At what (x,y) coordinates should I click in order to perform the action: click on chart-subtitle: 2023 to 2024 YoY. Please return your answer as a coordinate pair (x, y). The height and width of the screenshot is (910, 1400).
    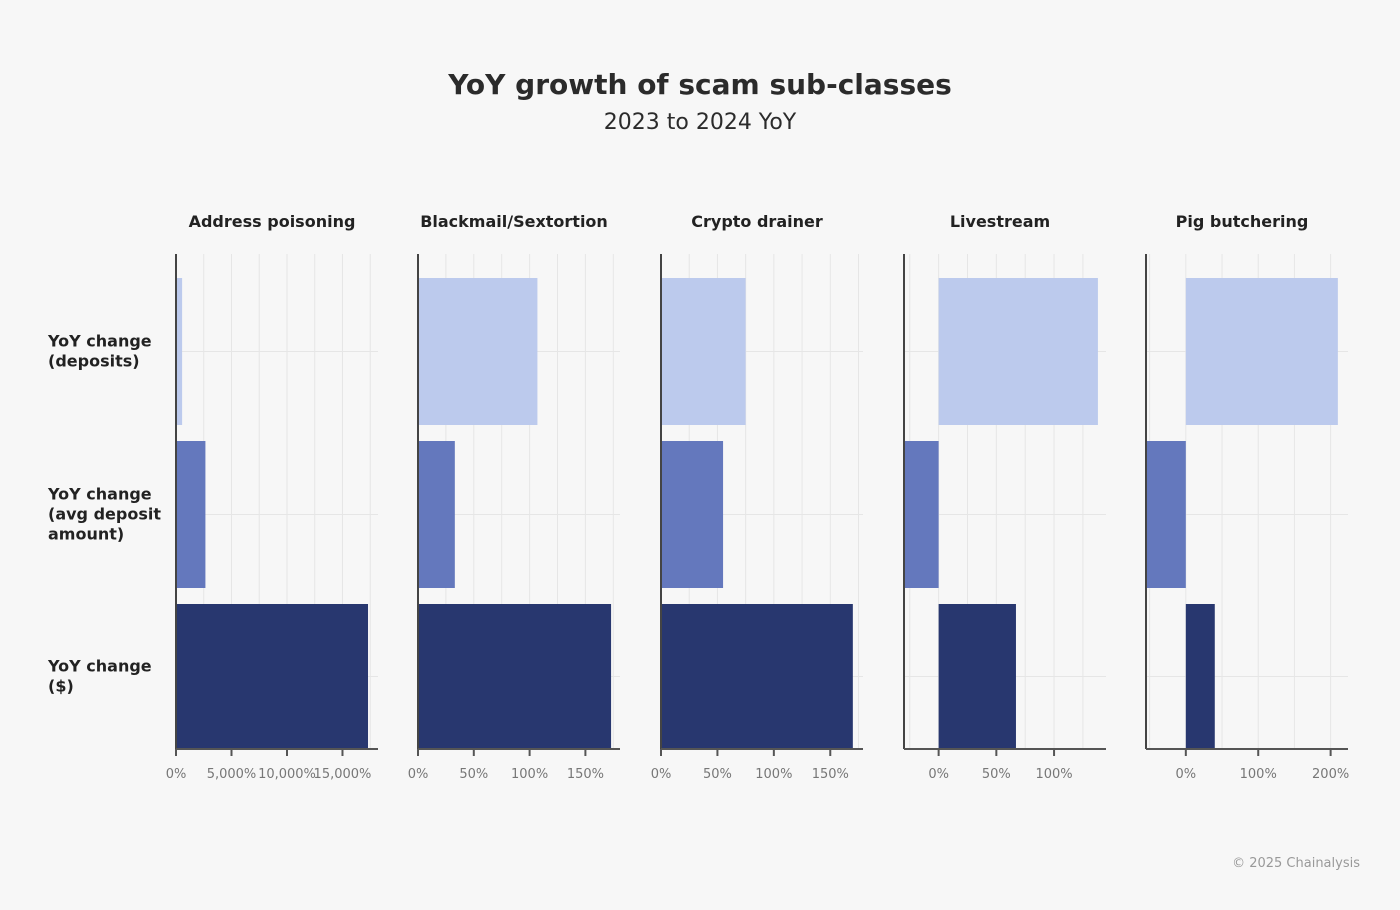
    Looking at the image, I should click on (700, 122).